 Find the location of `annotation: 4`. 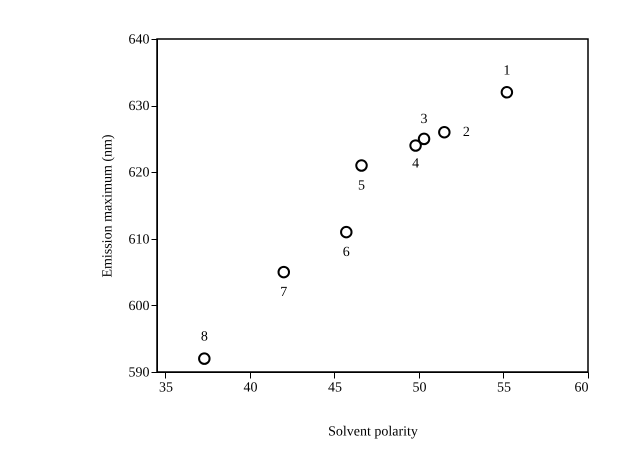

annotation: 4 is located at coordinates (416, 164).